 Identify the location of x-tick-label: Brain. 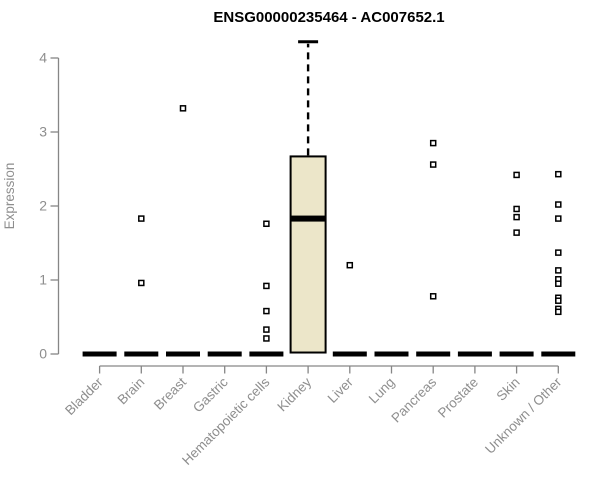
(131, 391).